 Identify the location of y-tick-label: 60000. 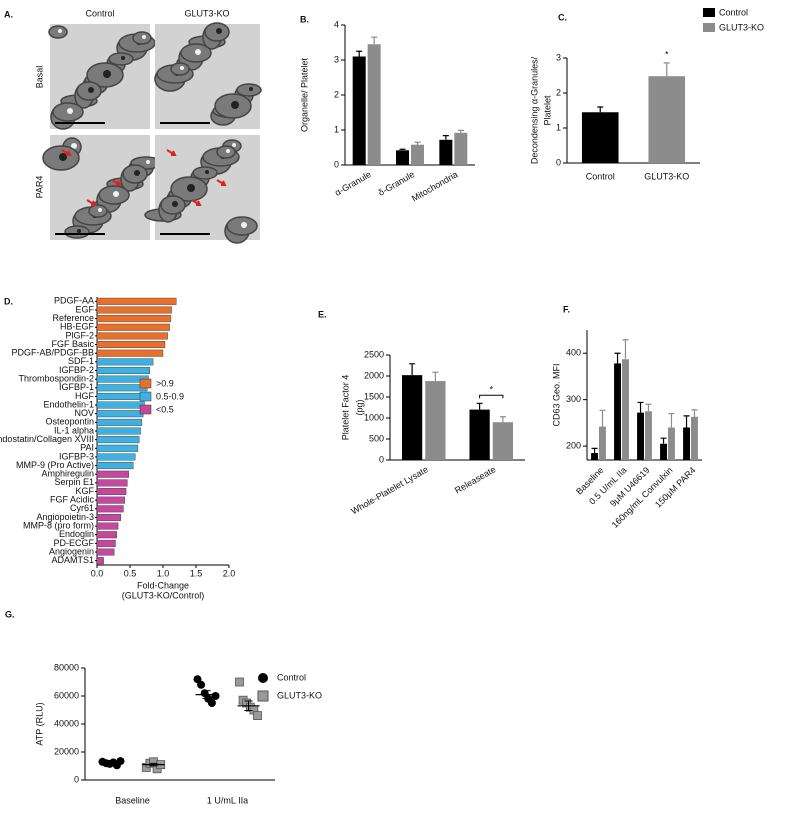
(66, 695).